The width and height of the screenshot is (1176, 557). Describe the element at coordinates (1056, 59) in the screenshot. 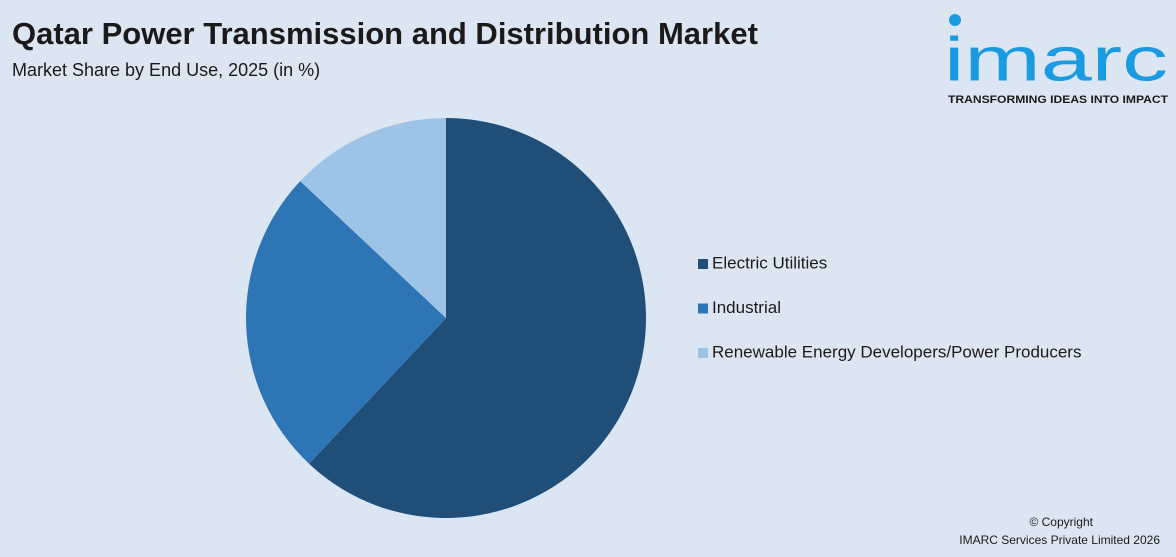

I see `logo-name: imarc` at that location.